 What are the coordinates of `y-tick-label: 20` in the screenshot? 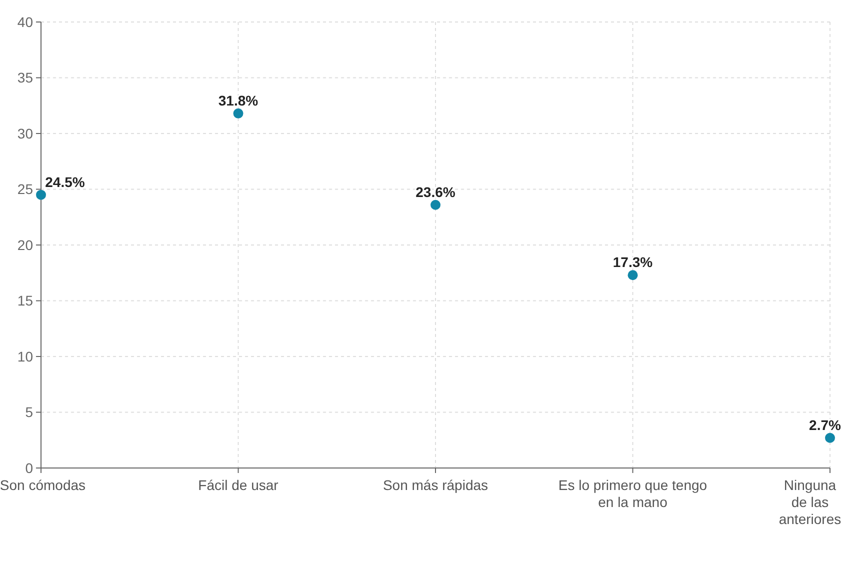 It's located at (25, 244).